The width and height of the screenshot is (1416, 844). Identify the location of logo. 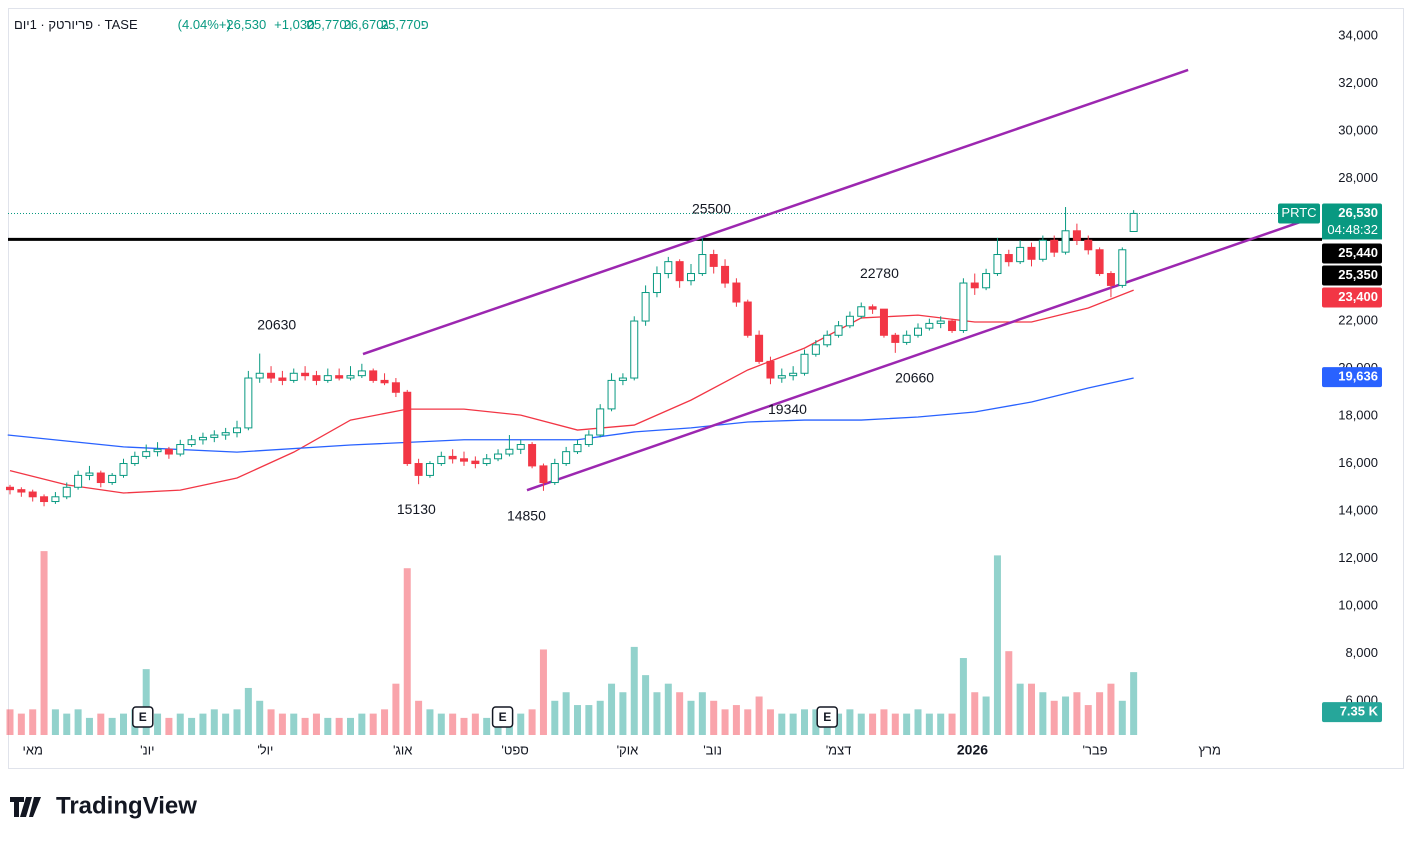
(25, 807).